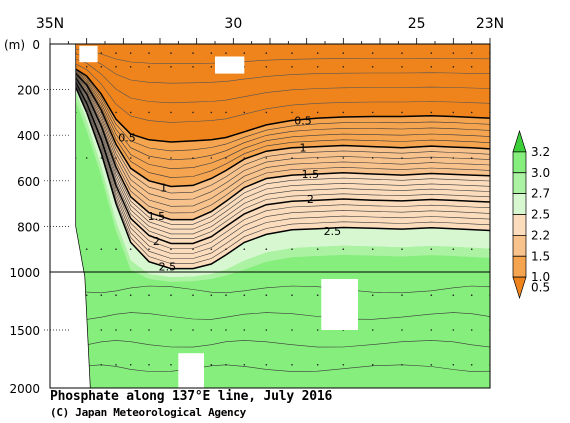 The height and width of the screenshot is (423, 570). Describe the element at coordinates (233, 24) in the screenshot. I see `x-tick-label: 30` at that location.